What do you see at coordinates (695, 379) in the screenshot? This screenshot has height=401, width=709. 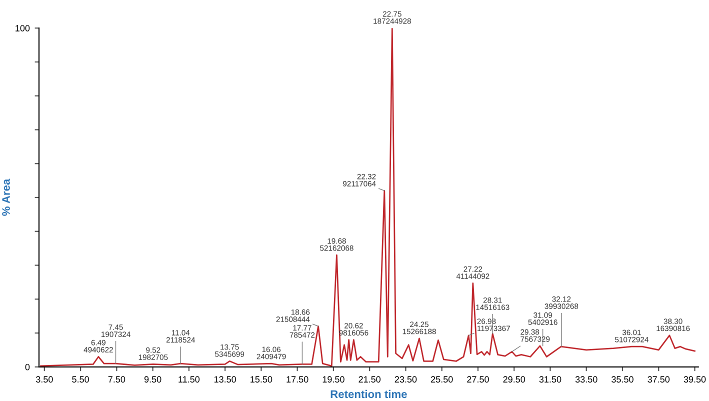 I see `x-tick-label: 39.50` at bounding box center [695, 379].